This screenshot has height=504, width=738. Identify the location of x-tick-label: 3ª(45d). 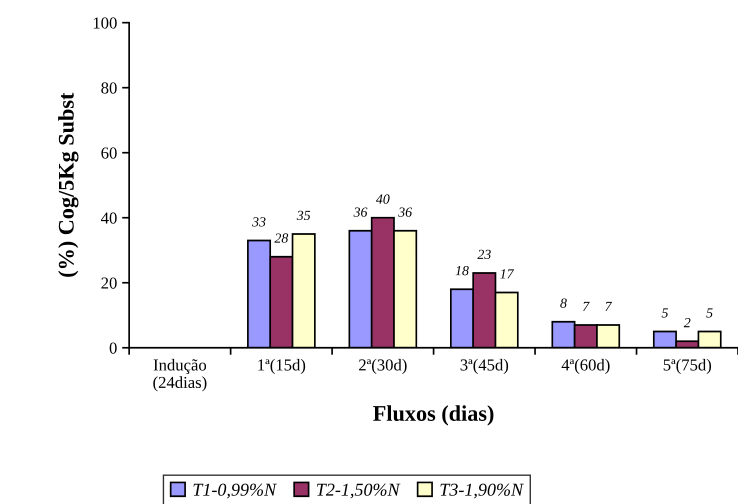
(484, 366).